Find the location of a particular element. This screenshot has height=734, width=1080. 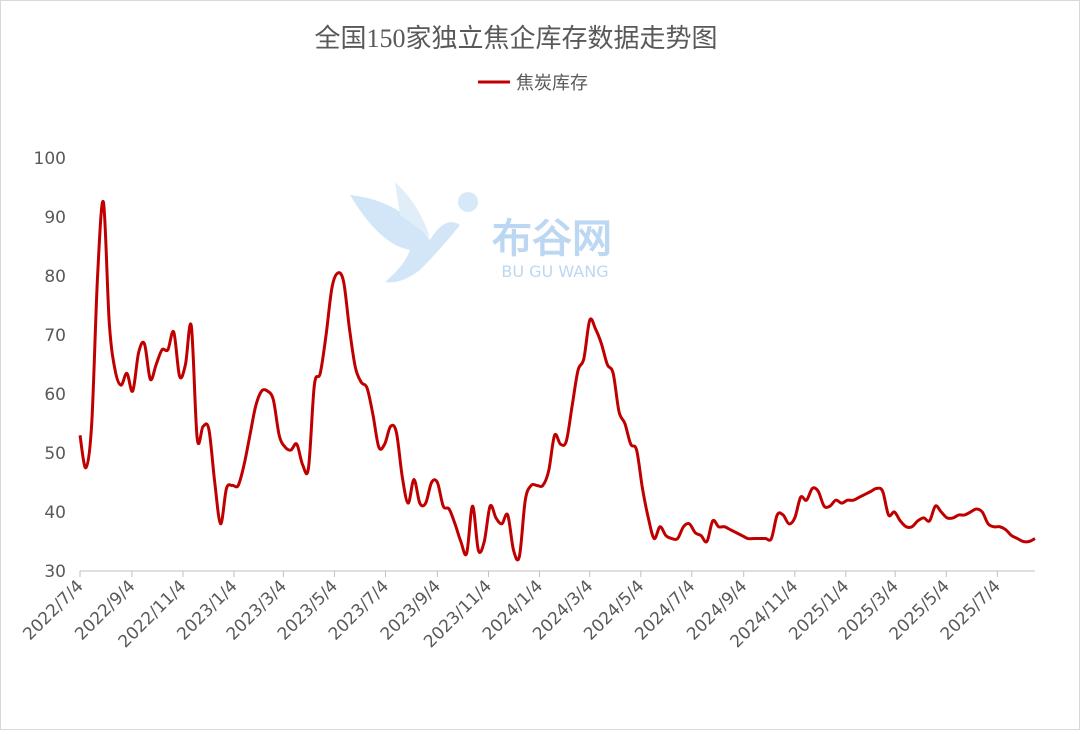

watermark-flower is located at coordinates (468, 202).